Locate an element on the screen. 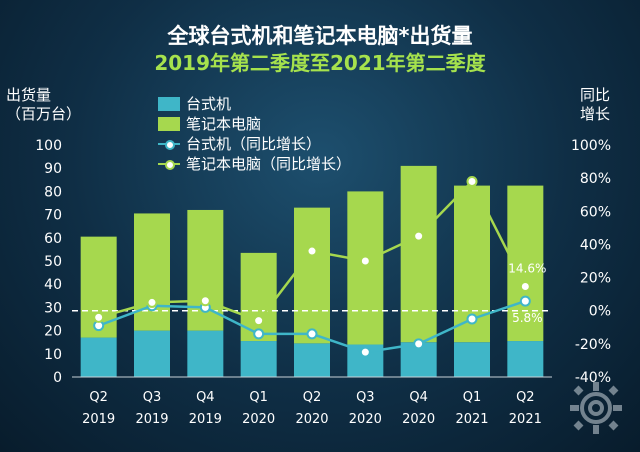  left-axis-title-line2: （百万台） is located at coordinates (44, 114).